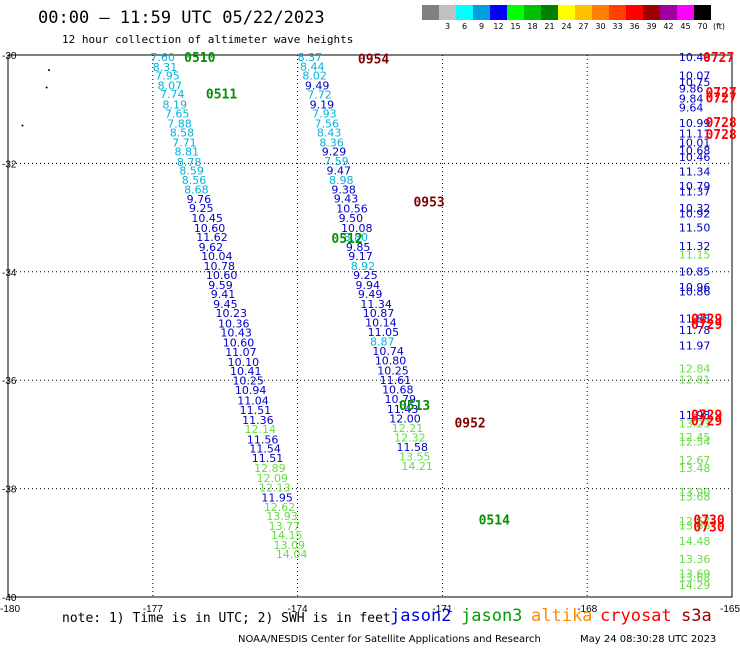  What do you see at coordinates (414, 406) in the screenshot?
I see `pass-time-label: 0513` at bounding box center [414, 406].